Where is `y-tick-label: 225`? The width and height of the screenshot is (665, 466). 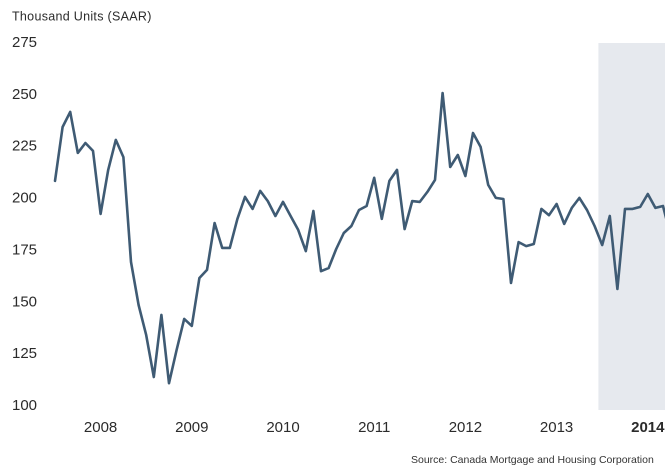 y-tick-label: 225 is located at coordinates (24, 146).